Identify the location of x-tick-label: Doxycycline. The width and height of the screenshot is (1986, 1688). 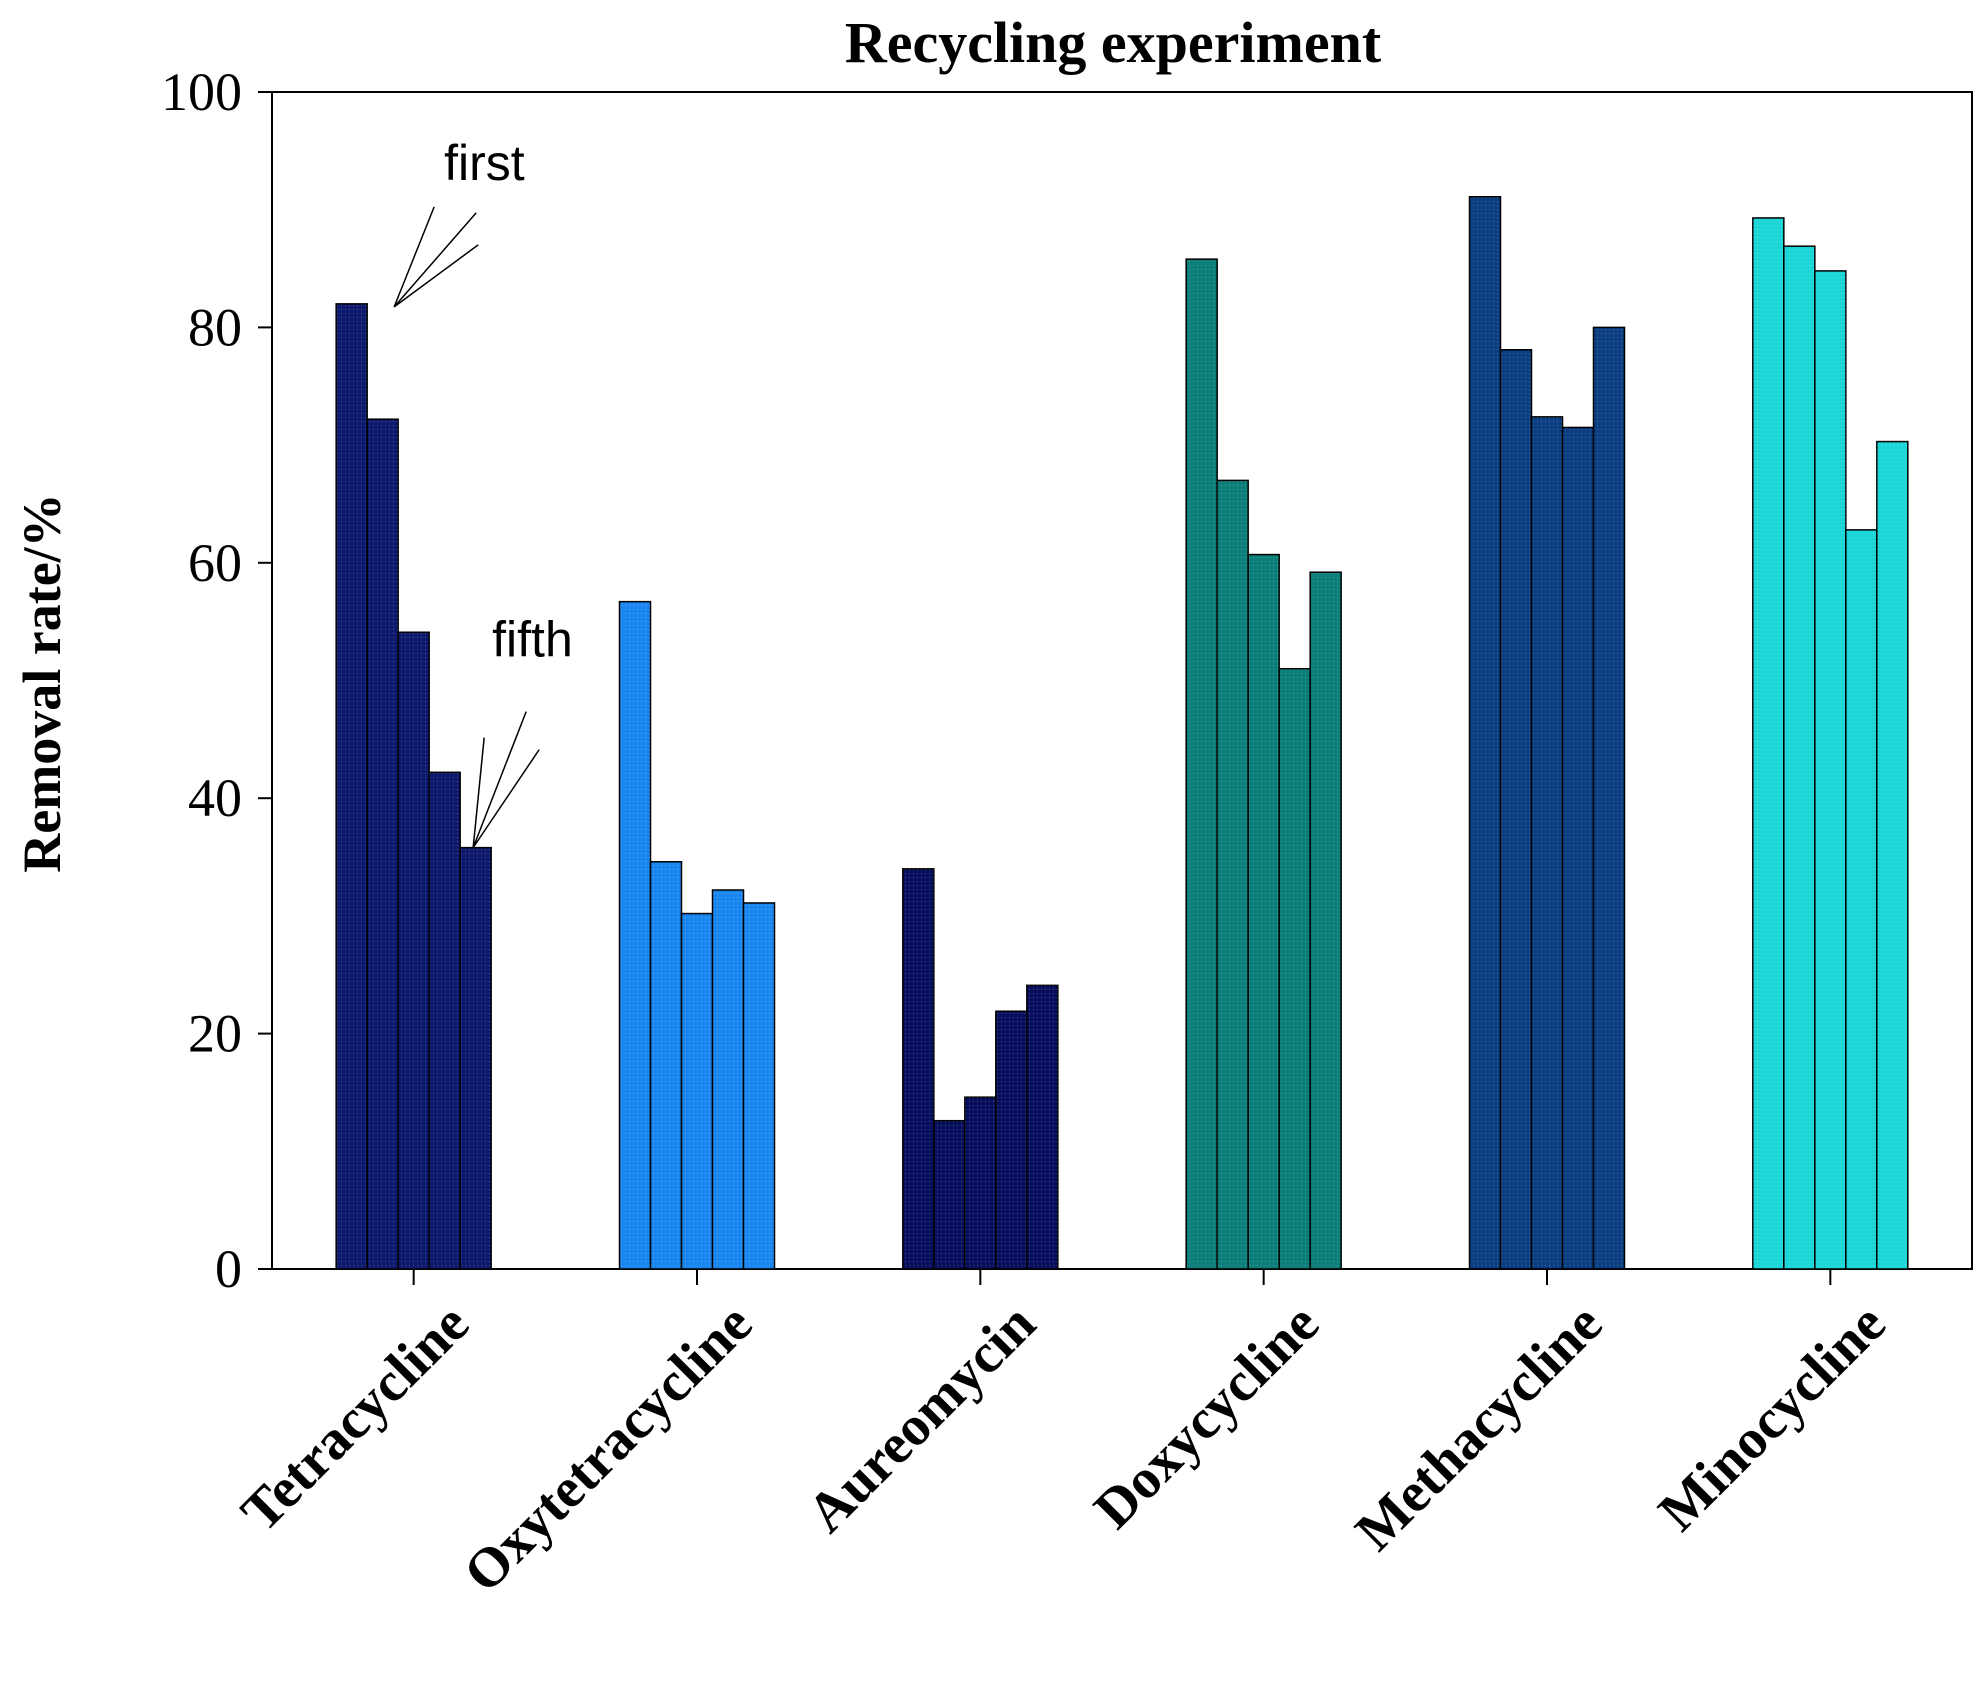
(1206, 1416).